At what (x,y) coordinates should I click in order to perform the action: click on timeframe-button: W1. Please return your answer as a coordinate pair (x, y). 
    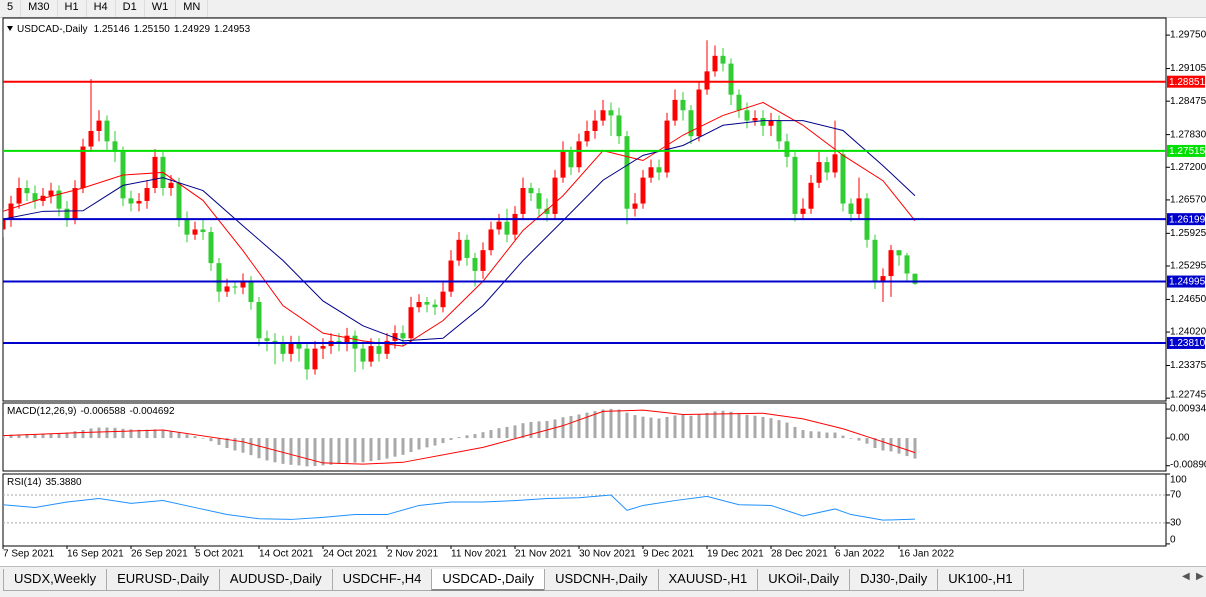
    Looking at the image, I should click on (161, 8).